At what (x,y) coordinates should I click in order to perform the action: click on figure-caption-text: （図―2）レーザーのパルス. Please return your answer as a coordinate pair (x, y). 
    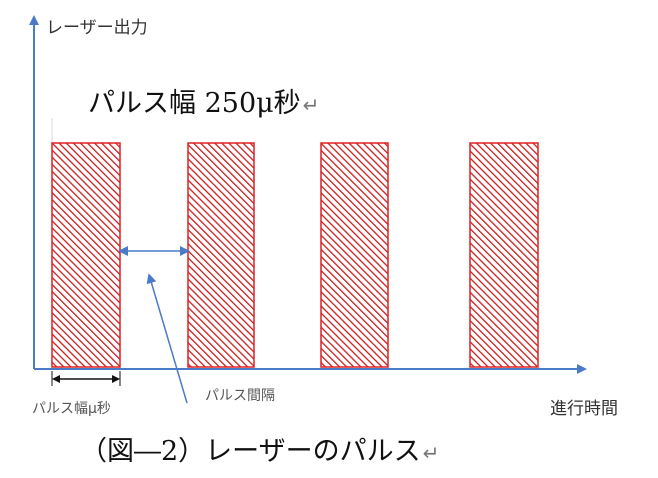
    Looking at the image, I should click on (250, 451).